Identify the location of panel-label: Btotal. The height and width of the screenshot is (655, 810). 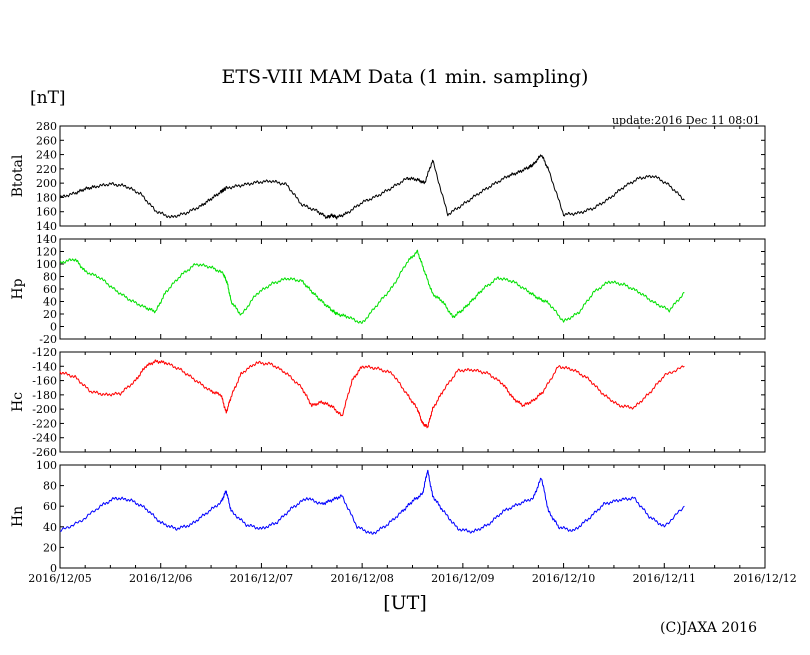
(18, 175).